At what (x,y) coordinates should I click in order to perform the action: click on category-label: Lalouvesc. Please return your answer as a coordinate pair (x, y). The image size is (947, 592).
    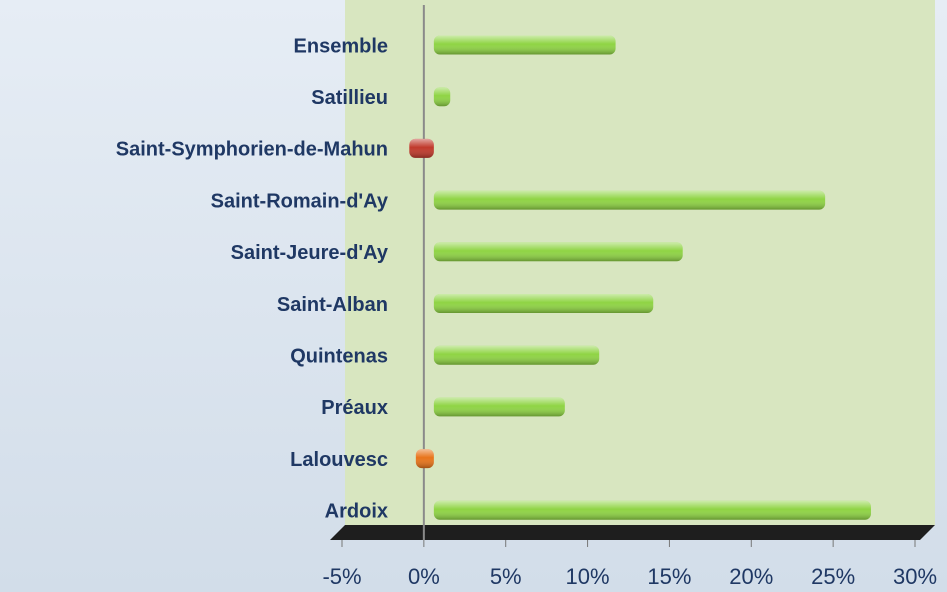
    Looking at the image, I should click on (339, 460).